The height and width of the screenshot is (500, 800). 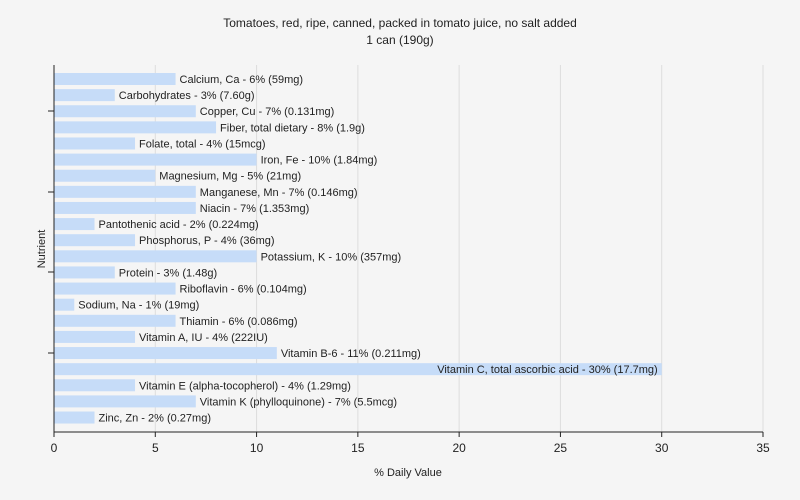 What do you see at coordinates (42, 249) in the screenshot?
I see `y-axis-label: Nutrient` at bounding box center [42, 249].